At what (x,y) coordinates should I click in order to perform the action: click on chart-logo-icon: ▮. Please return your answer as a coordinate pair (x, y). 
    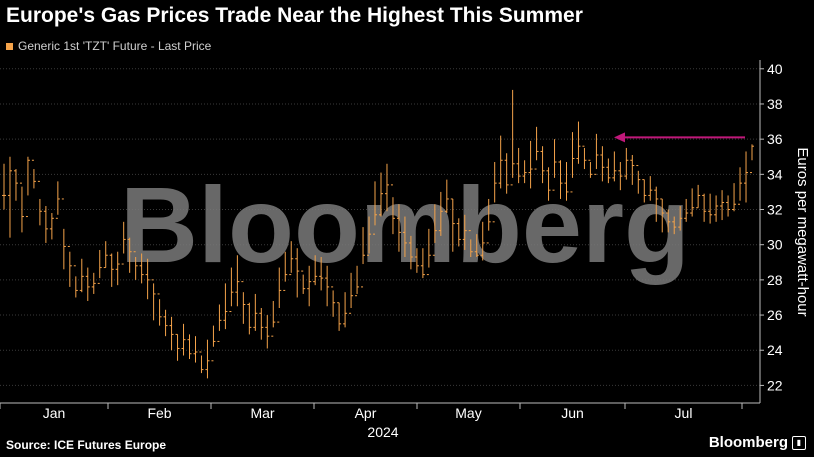
    Looking at the image, I should click on (799, 442).